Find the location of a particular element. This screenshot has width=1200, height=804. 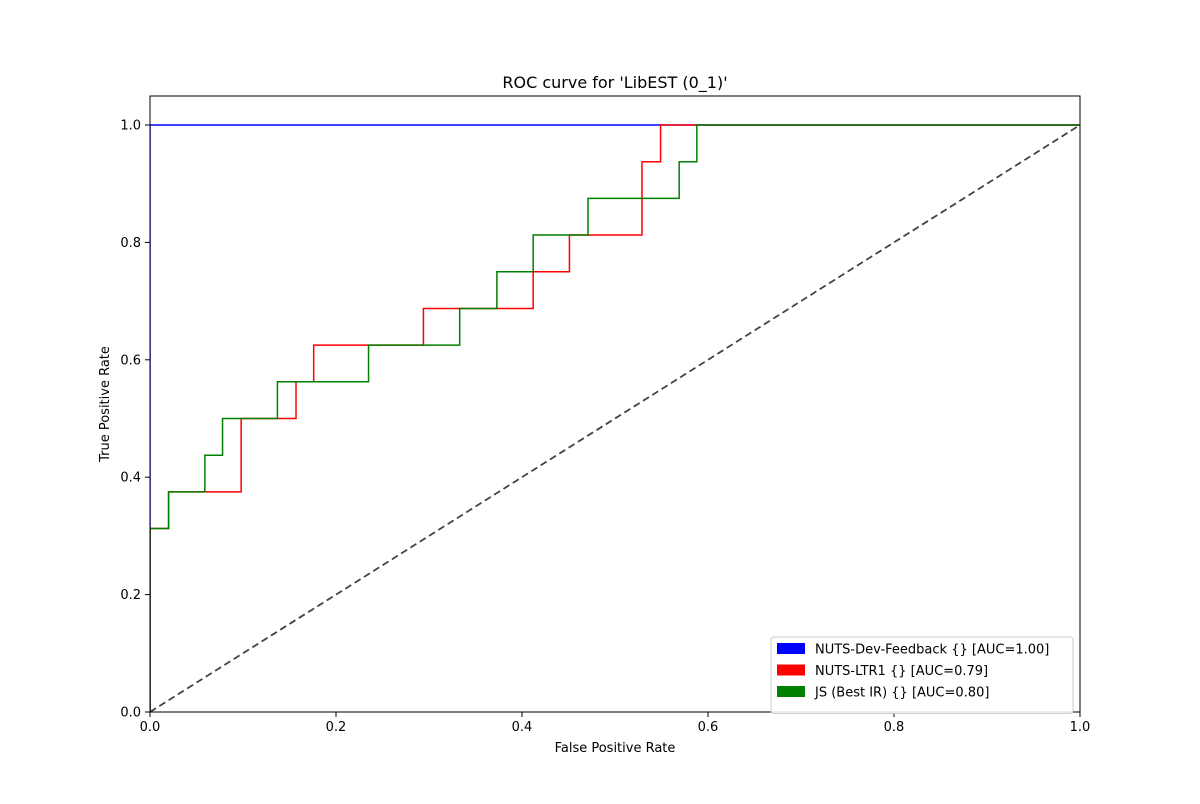

x-tick-label: 1.0 is located at coordinates (1080, 727).